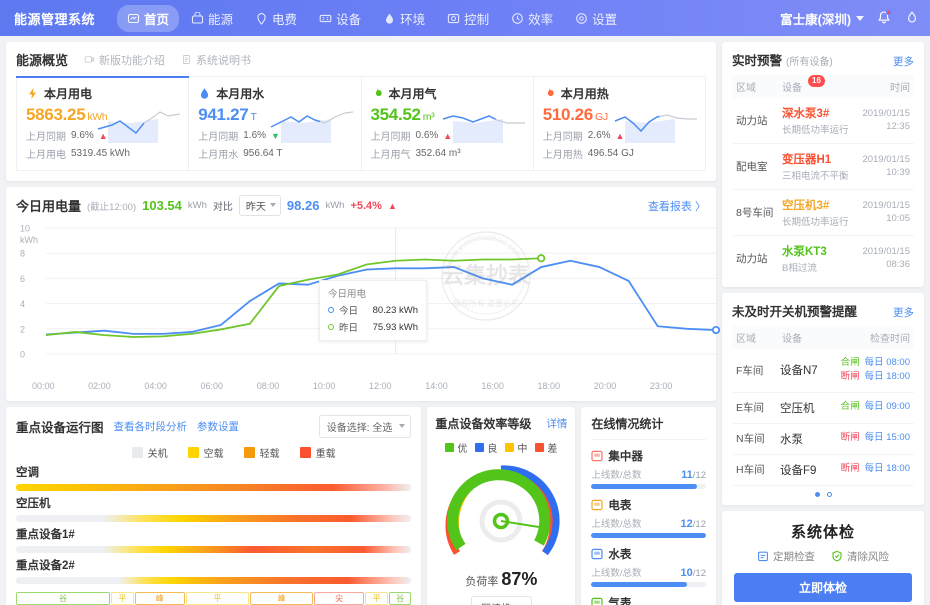 The height and width of the screenshot is (605, 930). Describe the element at coordinates (903, 62) in the screenshot. I see `alerts-more-link: 更多` at that location.